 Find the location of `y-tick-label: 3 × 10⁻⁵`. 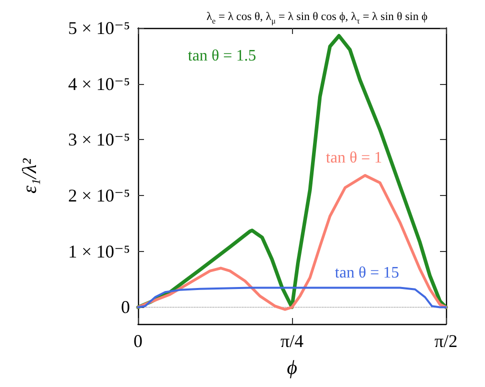

y-tick-label: 3 × 10⁻⁵ is located at coordinates (99, 140).